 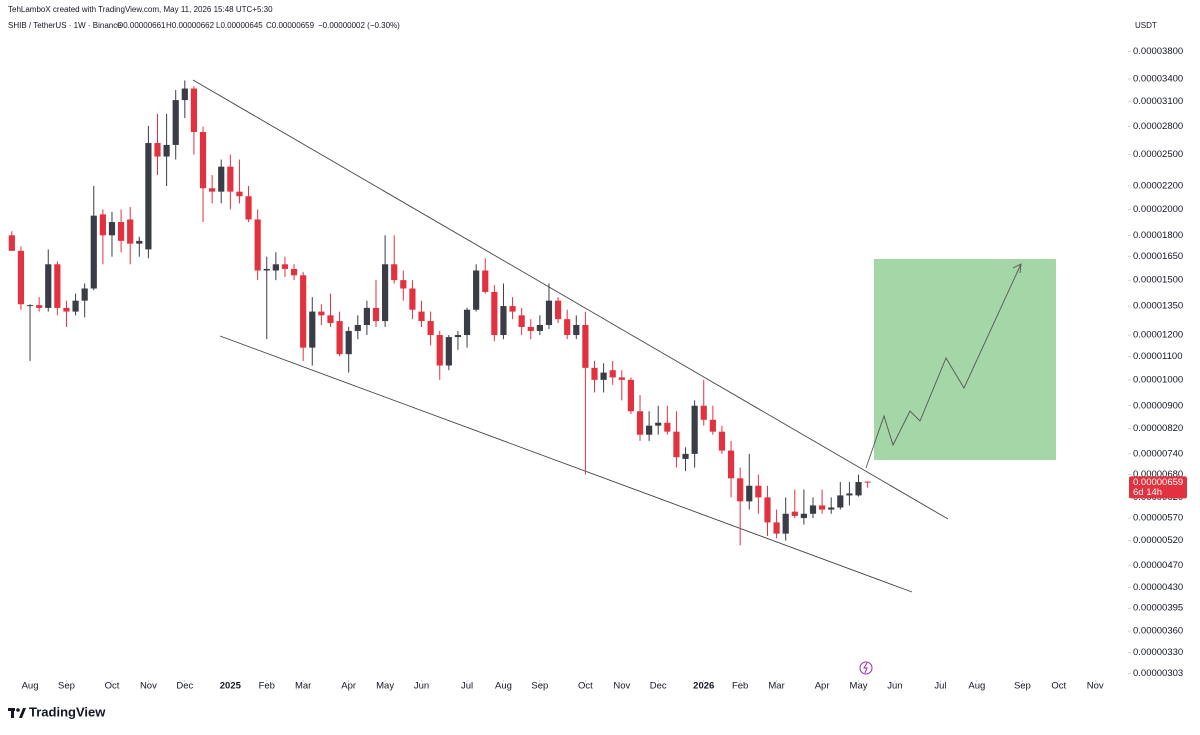 What do you see at coordinates (1158, 154) in the screenshot?
I see `y-tick-label: 0.00002500` at bounding box center [1158, 154].